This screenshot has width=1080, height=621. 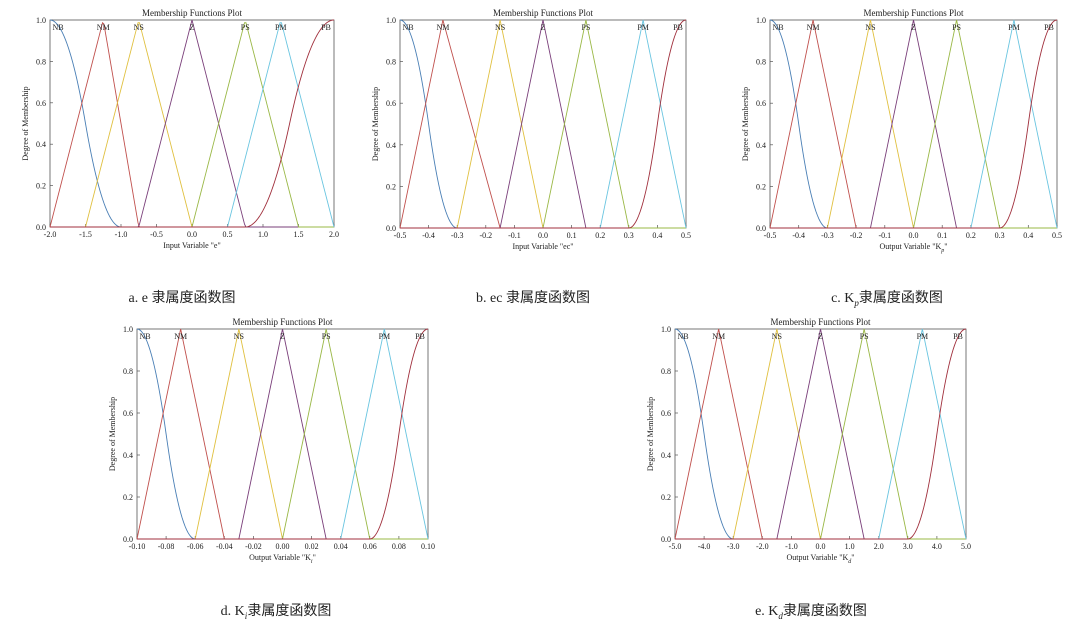 I want to click on caption-subscript: p, so click(x=856, y=302).